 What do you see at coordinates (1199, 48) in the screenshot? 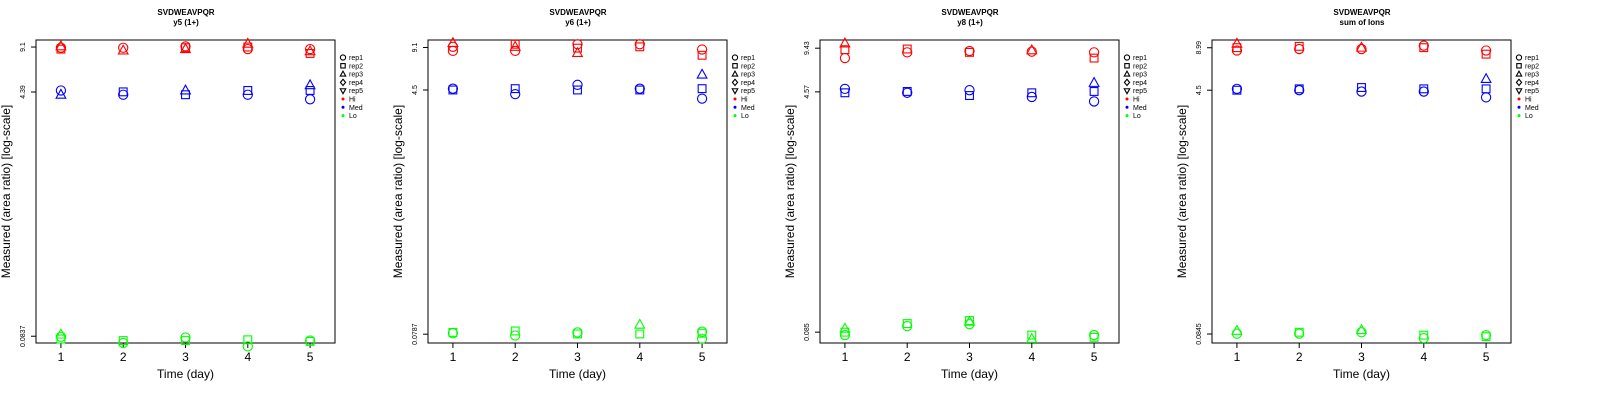
I see `y-tick-label: 8.99` at bounding box center [1199, 48].